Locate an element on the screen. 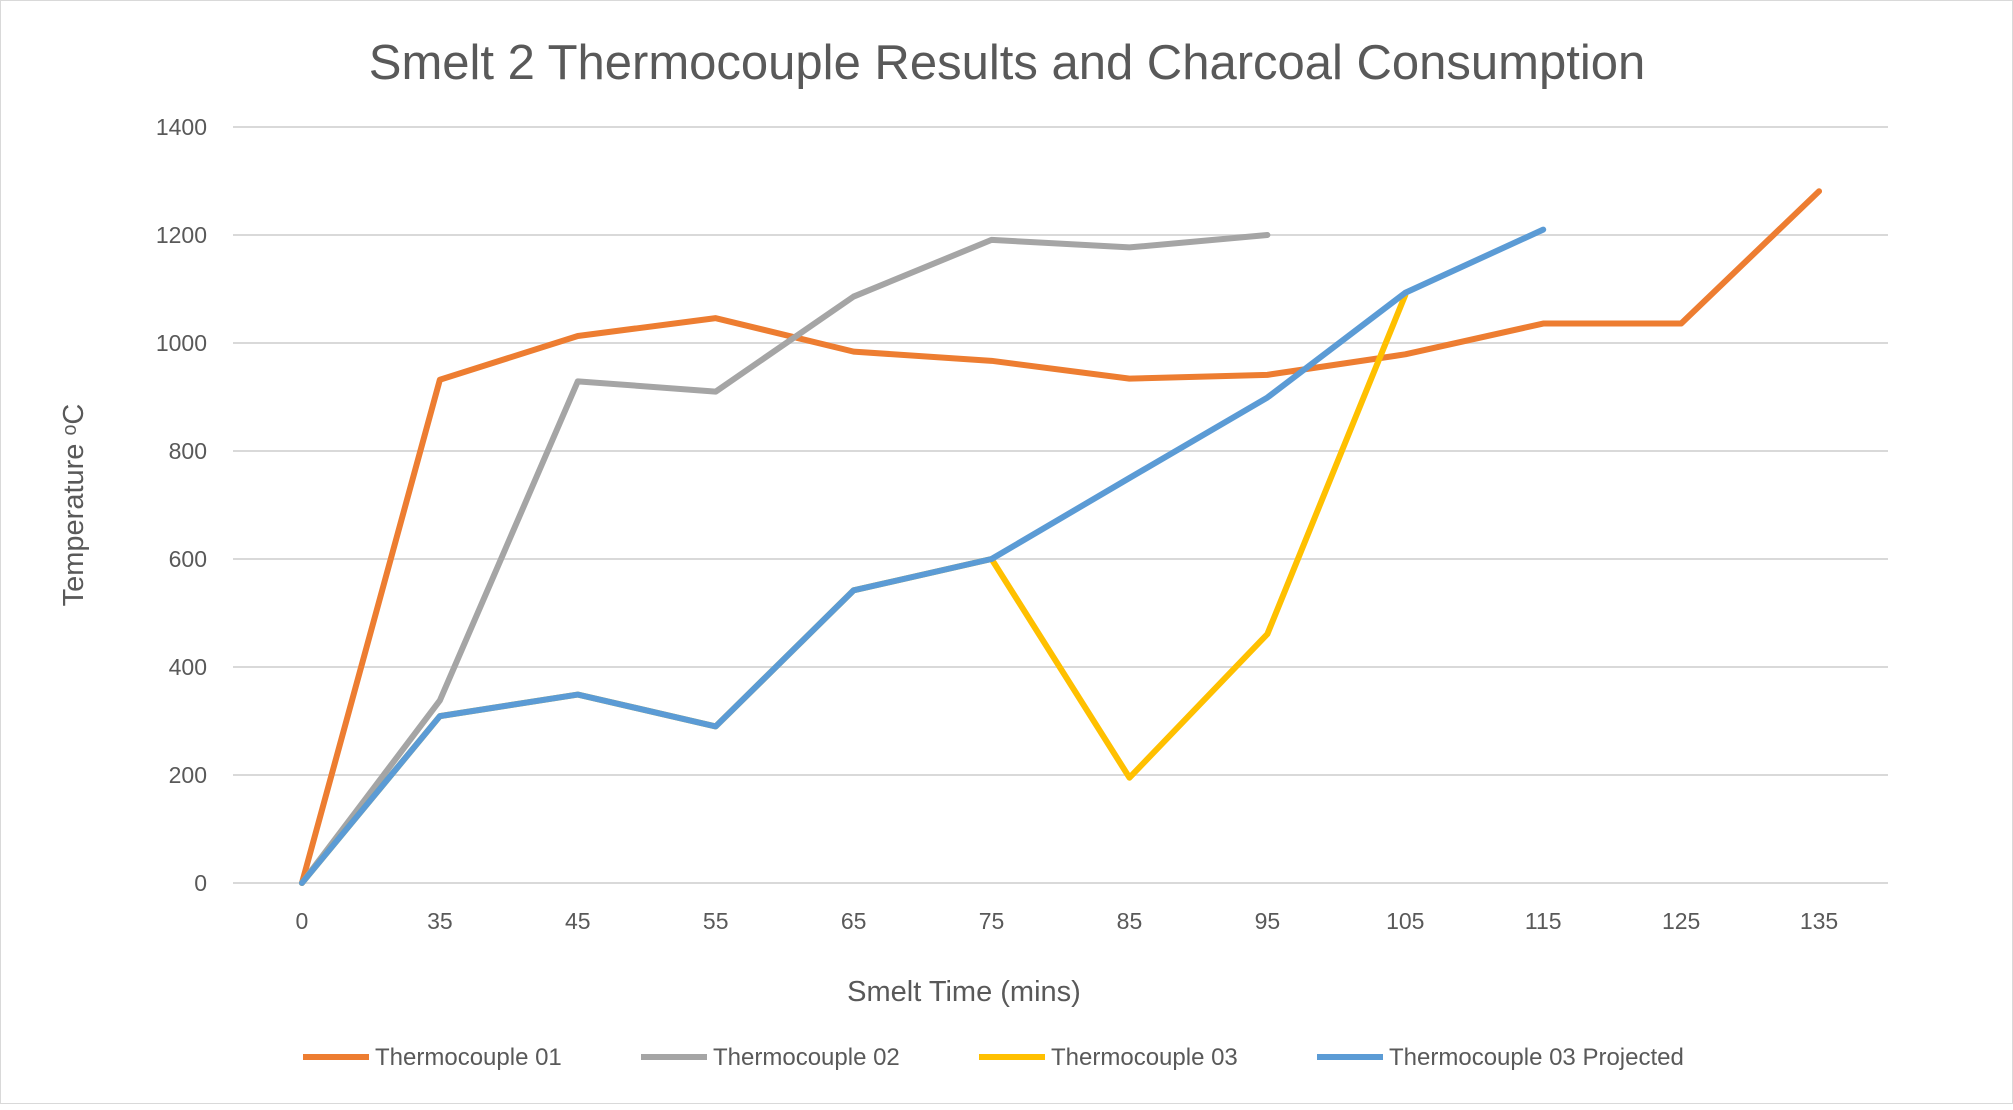 The width and height of the screenshot is (2013, 1110). y-tick-label: 1200 is located at coordinates (181, 235).